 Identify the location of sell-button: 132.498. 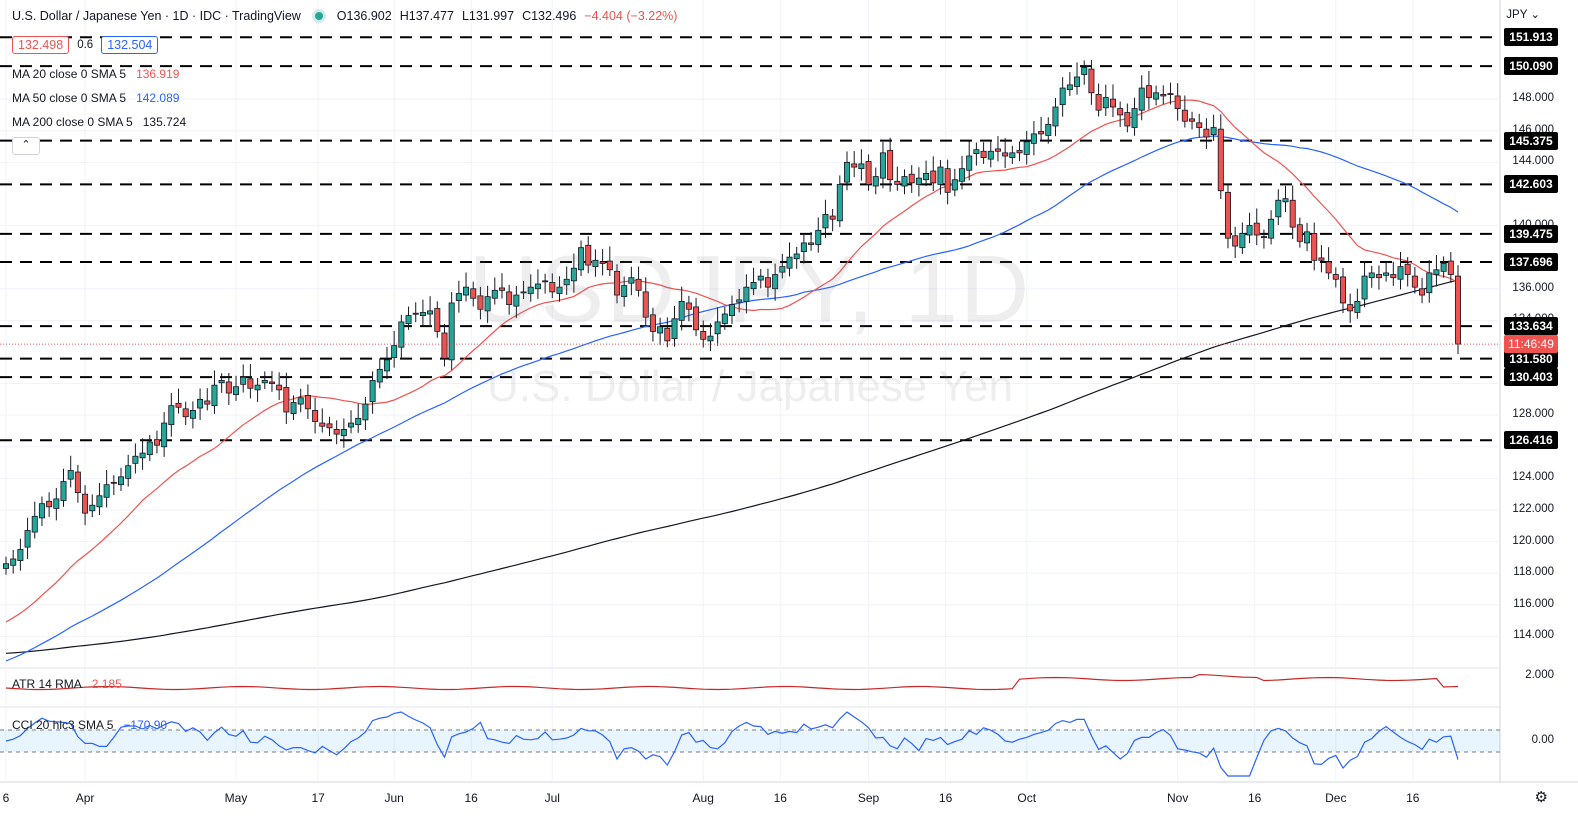
(41, 45).